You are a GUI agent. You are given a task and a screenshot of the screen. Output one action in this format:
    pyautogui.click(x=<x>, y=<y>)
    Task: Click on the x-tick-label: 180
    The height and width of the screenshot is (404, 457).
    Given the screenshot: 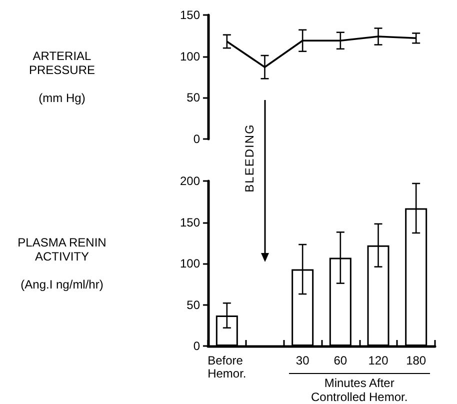 What is the action you would take?
    pyautogui.click(x=416, y=361)
    